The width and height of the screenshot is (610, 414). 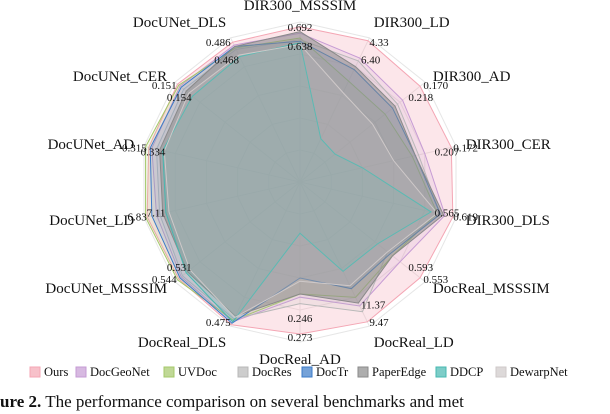 I want to click on axis-label-dir300-ld: DIR300_LD, so click(x=412, y=23).